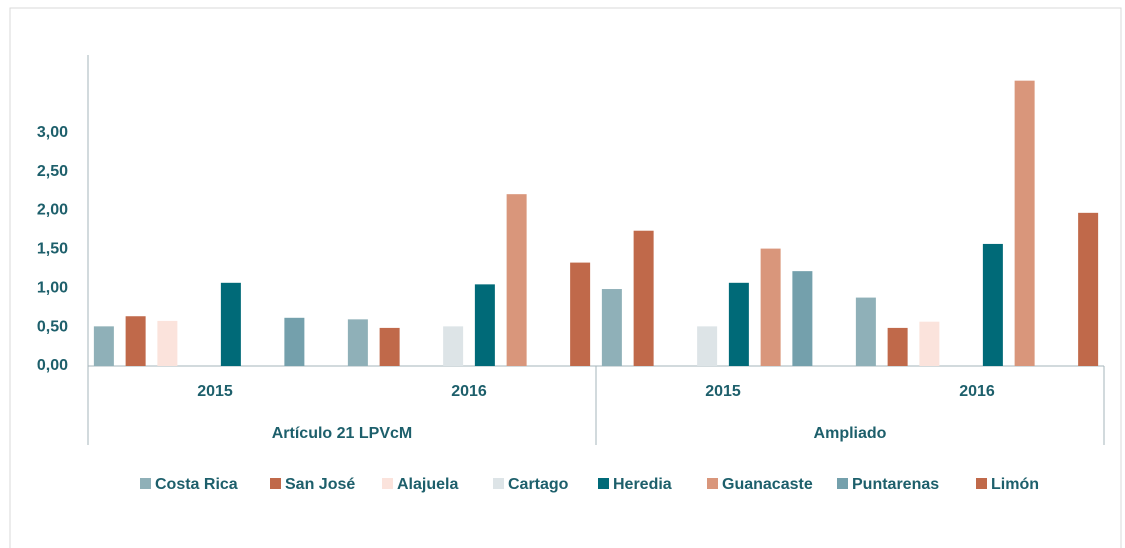  What do you see at coordinates (1015, 484) in the screenshot?
I see `legend-label: Limón` at bounding box center [1015, 484].